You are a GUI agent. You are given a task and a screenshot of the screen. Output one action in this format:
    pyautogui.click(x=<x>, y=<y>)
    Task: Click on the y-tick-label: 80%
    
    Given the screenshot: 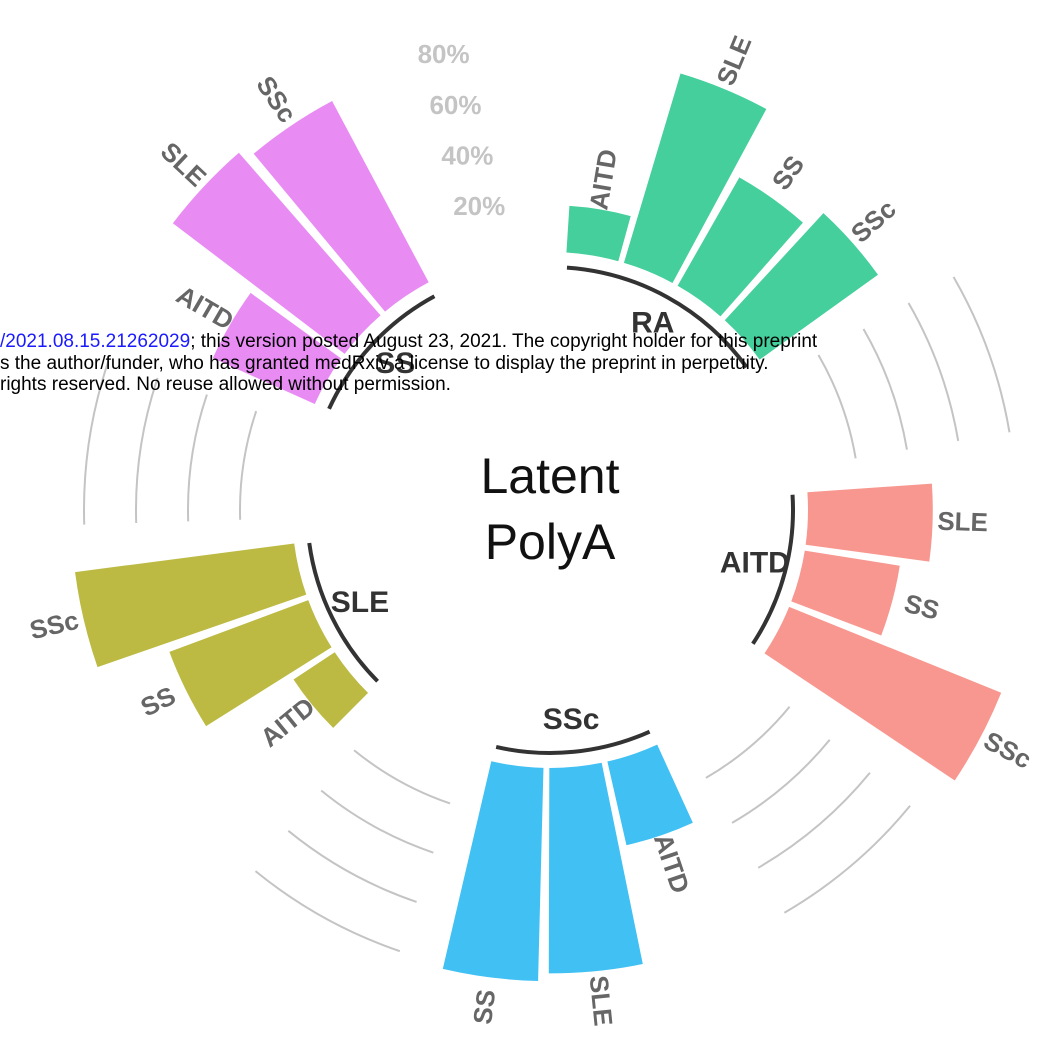 What is the action you would take?
    pyautogui.click(x=444, y=54)
    